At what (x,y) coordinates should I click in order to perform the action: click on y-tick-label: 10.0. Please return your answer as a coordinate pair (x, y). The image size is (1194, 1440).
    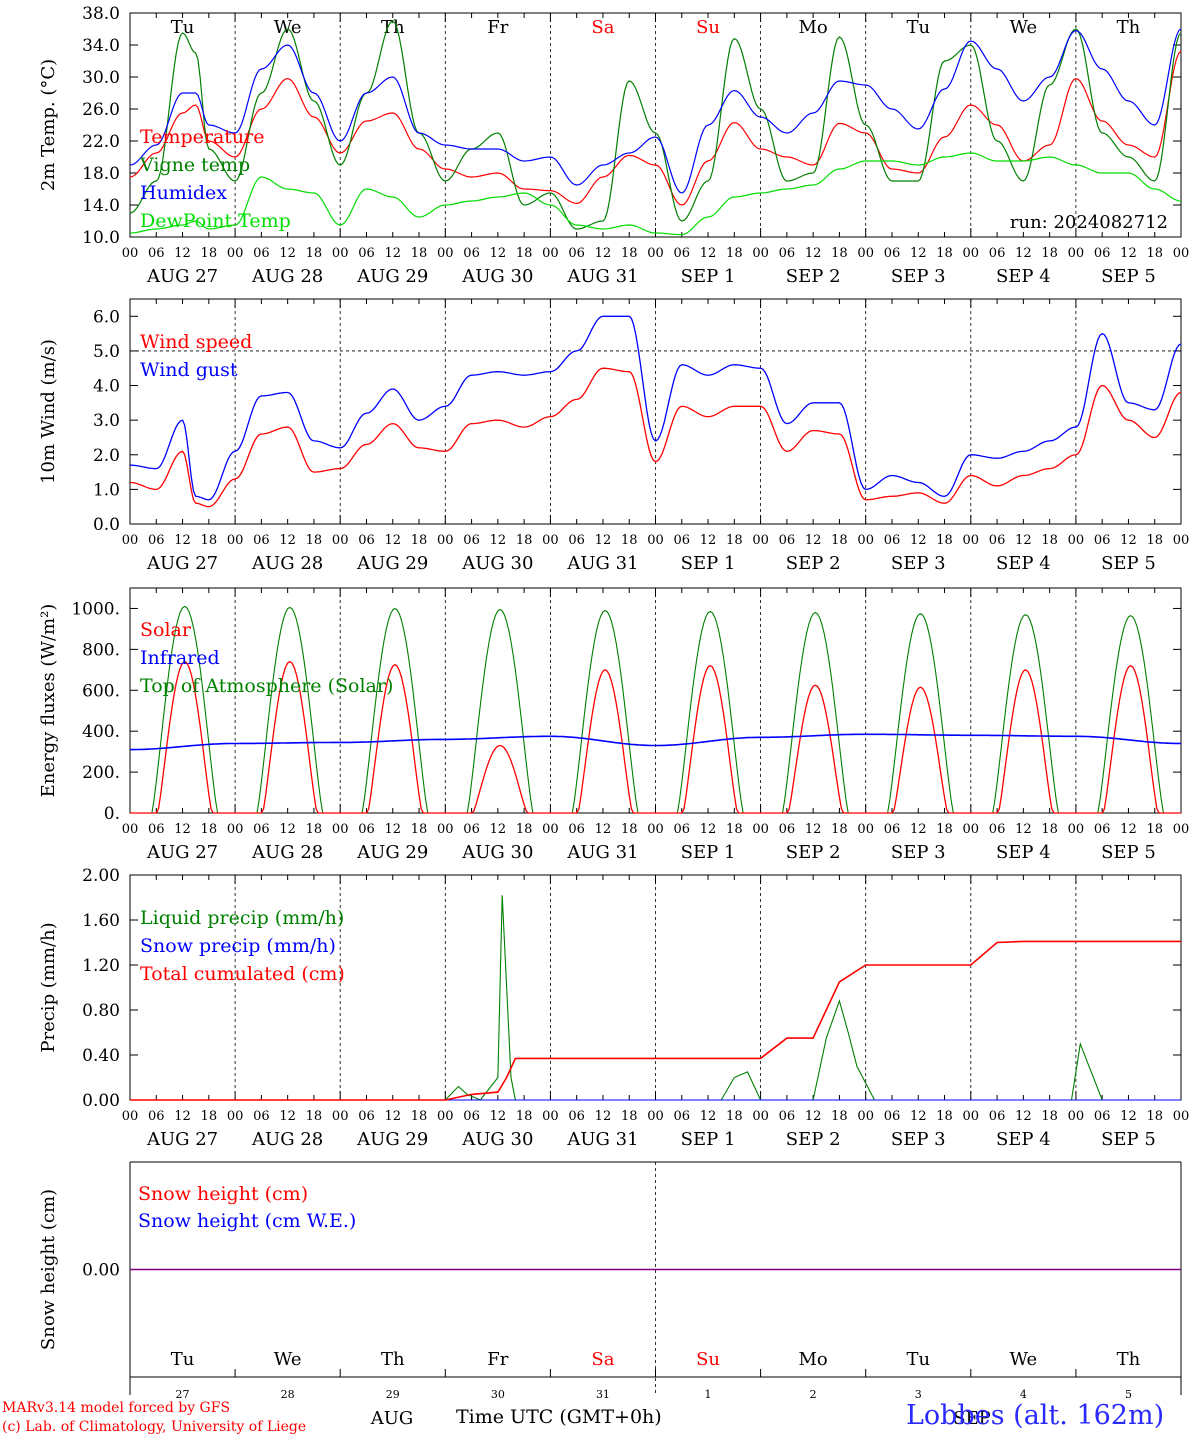
    Looking at the image, I should click on (101, 238).